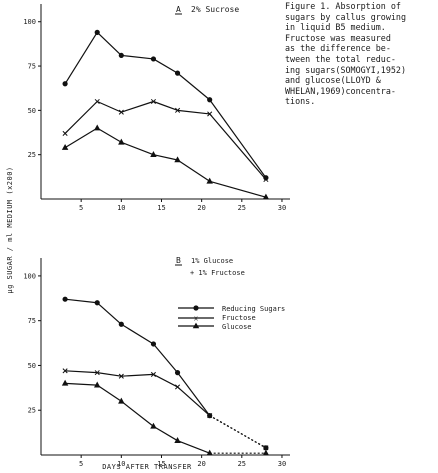 This screenshot has height=473, width=438. Describe the element at coordinates (178, 9) in the screenshot. I see `panel-a-letter: A` at that location.